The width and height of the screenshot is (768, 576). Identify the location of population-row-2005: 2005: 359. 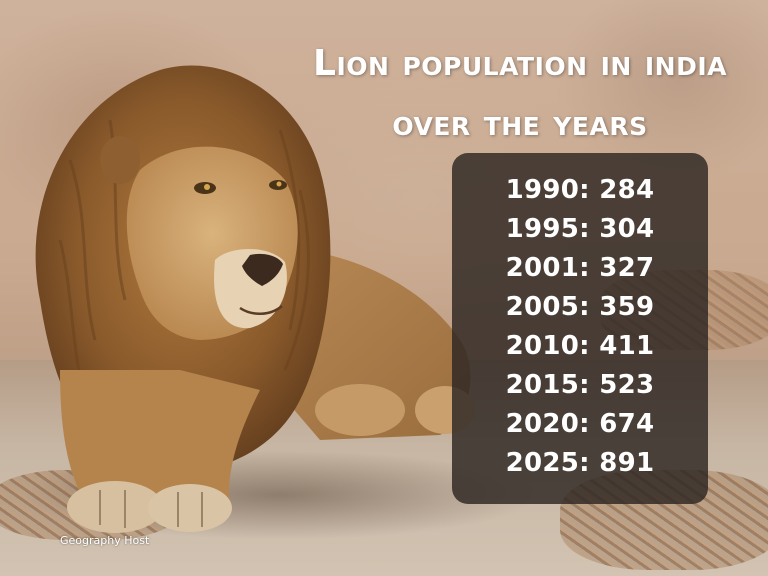
(580, 307).